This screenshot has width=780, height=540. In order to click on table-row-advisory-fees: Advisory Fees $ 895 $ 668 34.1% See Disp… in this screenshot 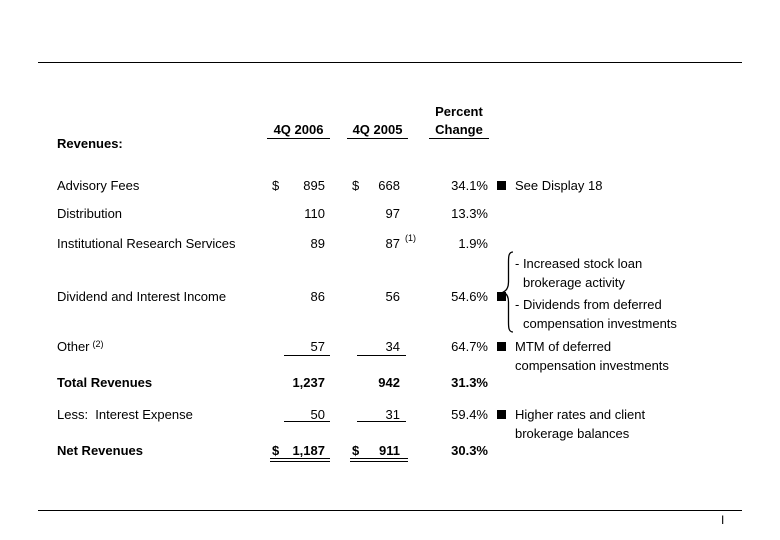, I will do `click(390, 186)`.